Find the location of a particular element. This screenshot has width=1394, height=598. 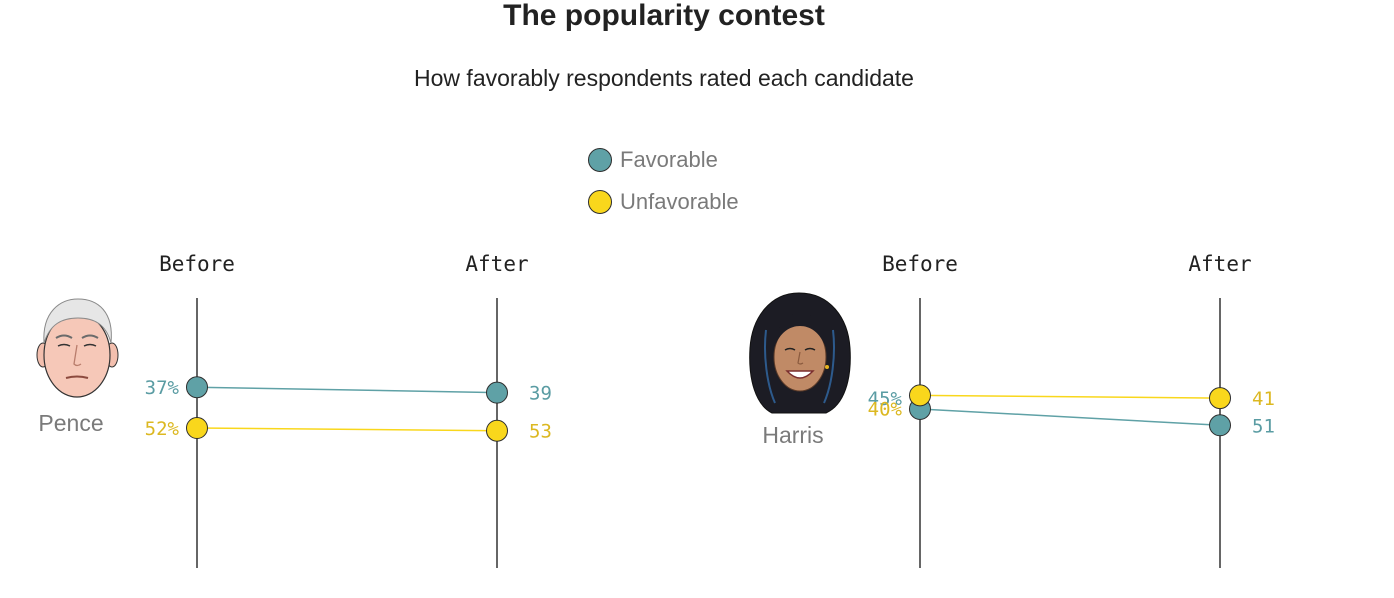

harris-unfavorable-before-label: 40% is located at coordinates (885, 409).